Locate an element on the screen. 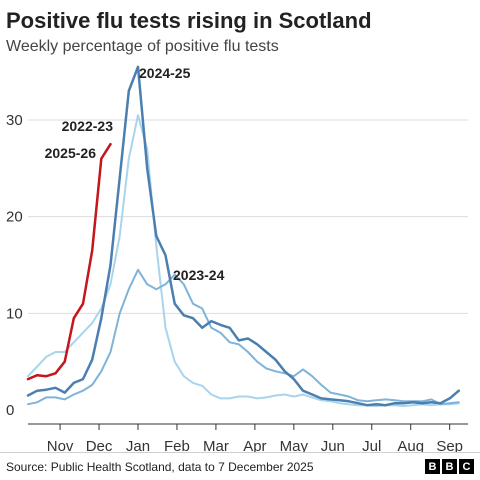  page-subtitle: Weekly percentage of positive flu tests is located at coordinates (142, 46).